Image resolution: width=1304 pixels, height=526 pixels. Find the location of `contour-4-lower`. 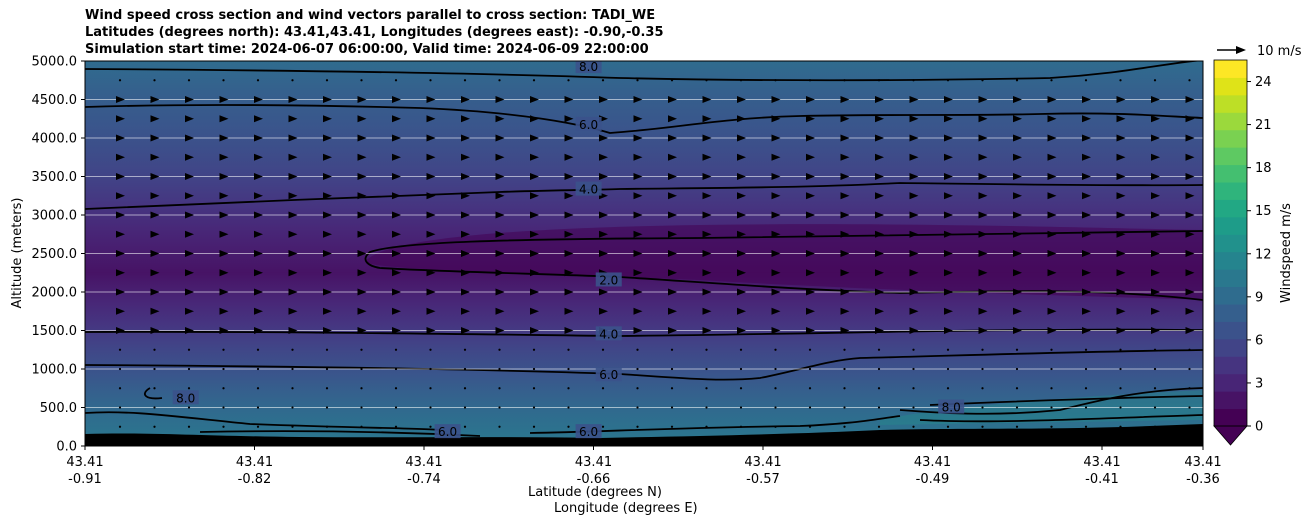

contour-4-lower is located at coordinates (644, 332).